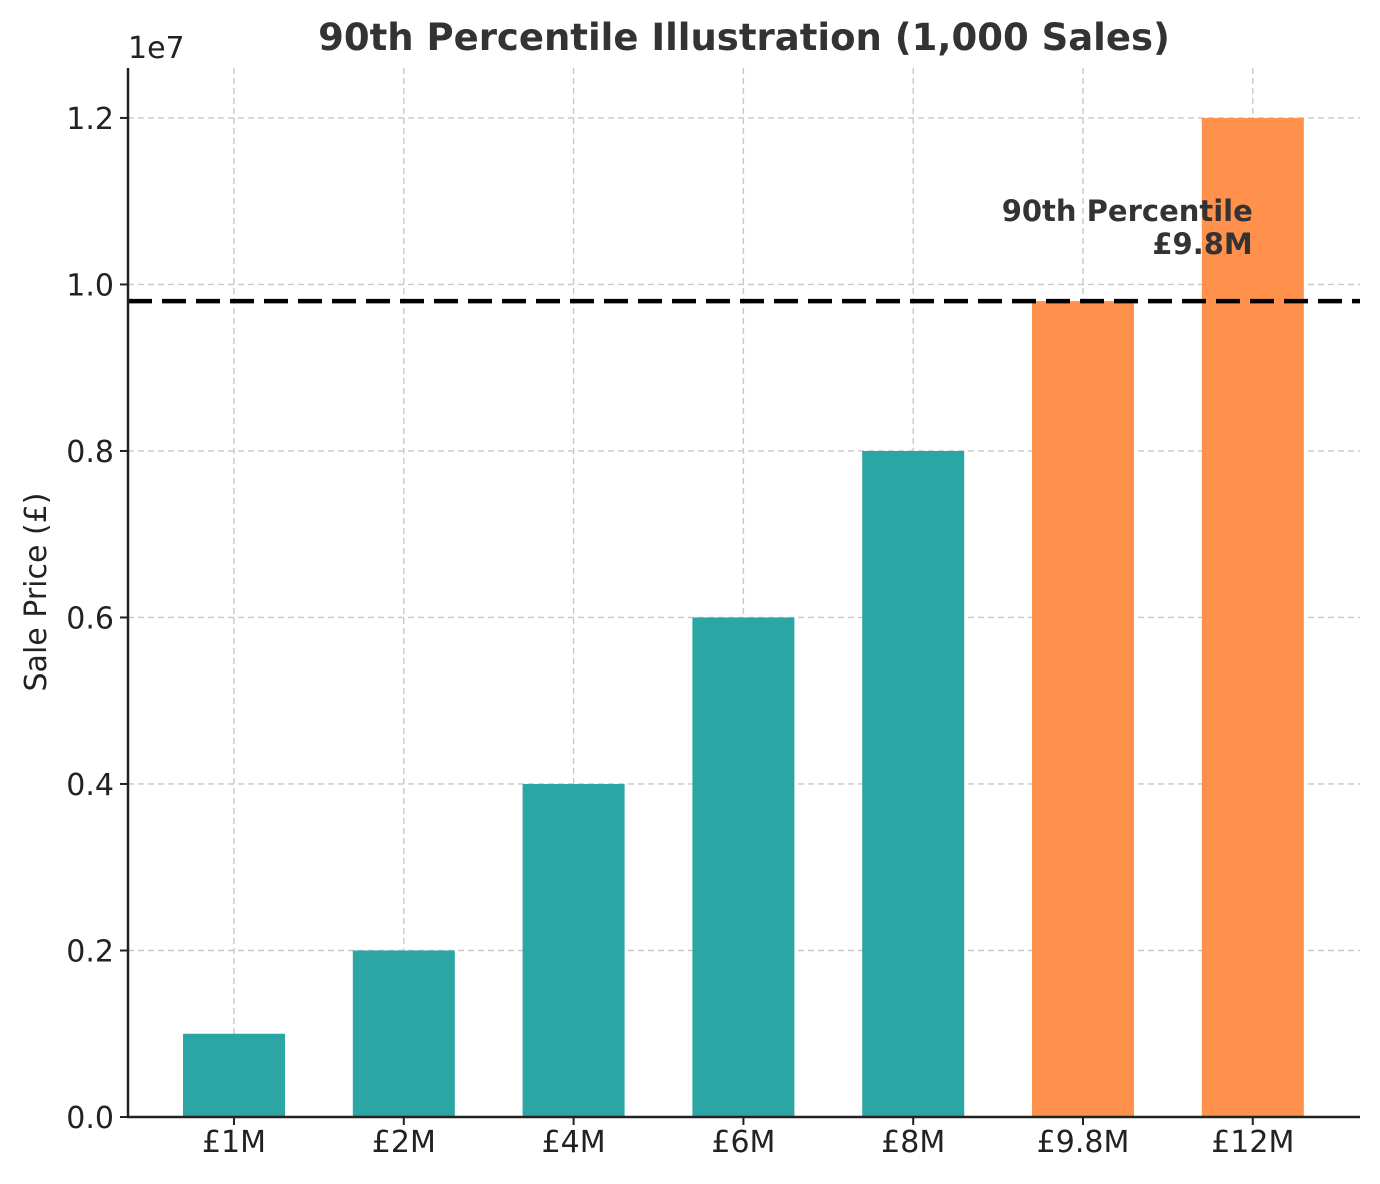  What do you see at coordinates (913, 783) in the screenshot?
I see `bar-8M` at bounding box center [913, 783].